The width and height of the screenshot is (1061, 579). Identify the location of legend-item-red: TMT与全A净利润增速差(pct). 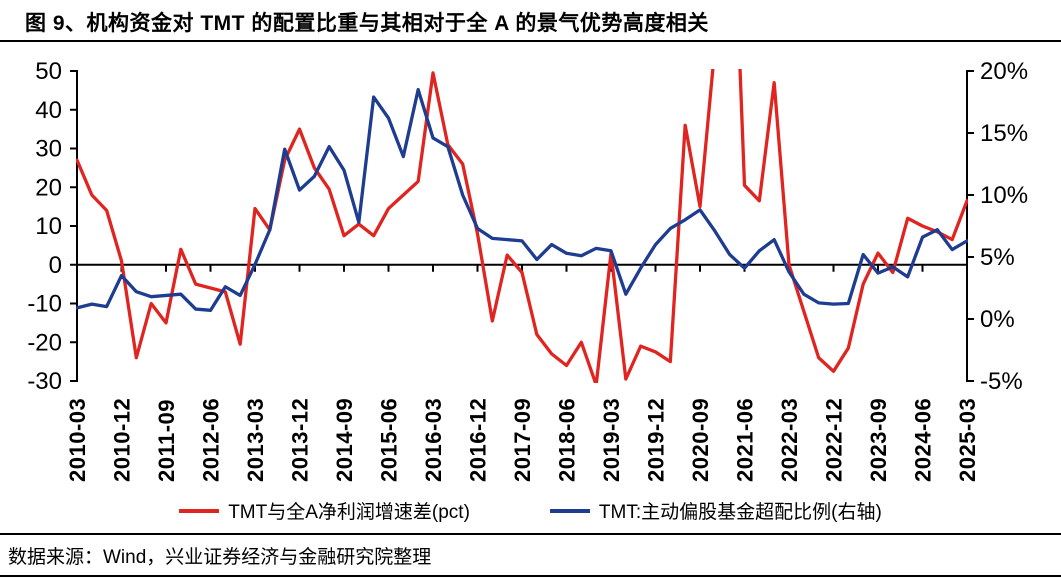
(324, 510).